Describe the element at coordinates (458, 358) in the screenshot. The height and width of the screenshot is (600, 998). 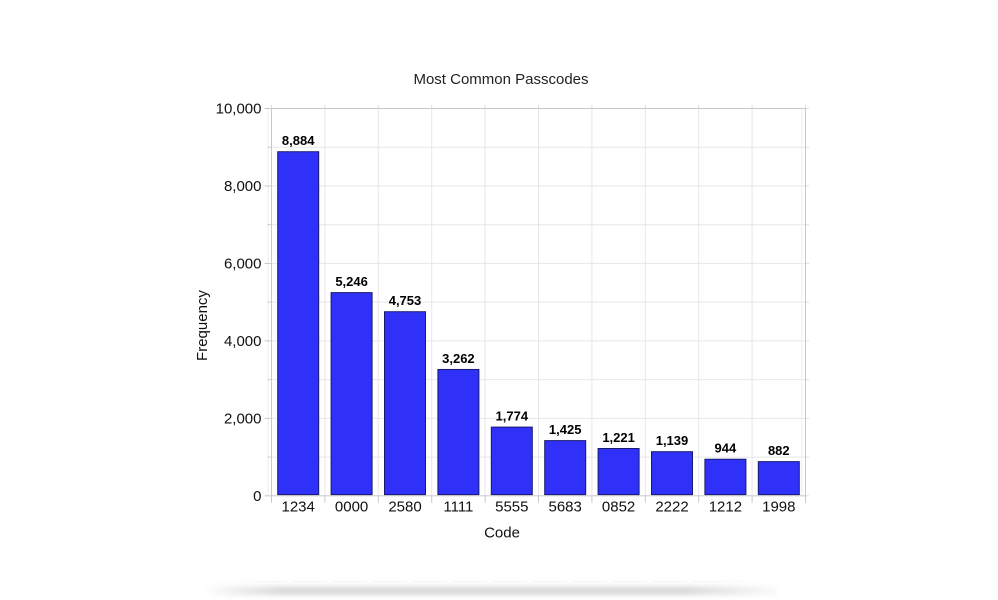
I see `svg-text: 3,262` at that location.